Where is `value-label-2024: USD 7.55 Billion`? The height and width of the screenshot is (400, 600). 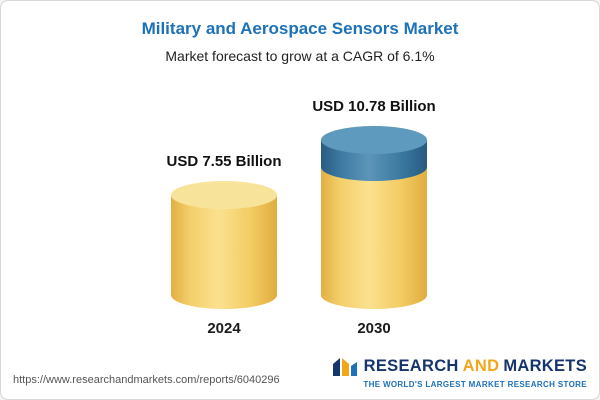 value-label-2024: USD 7.55 Billion is located at coordinates (224, 161).